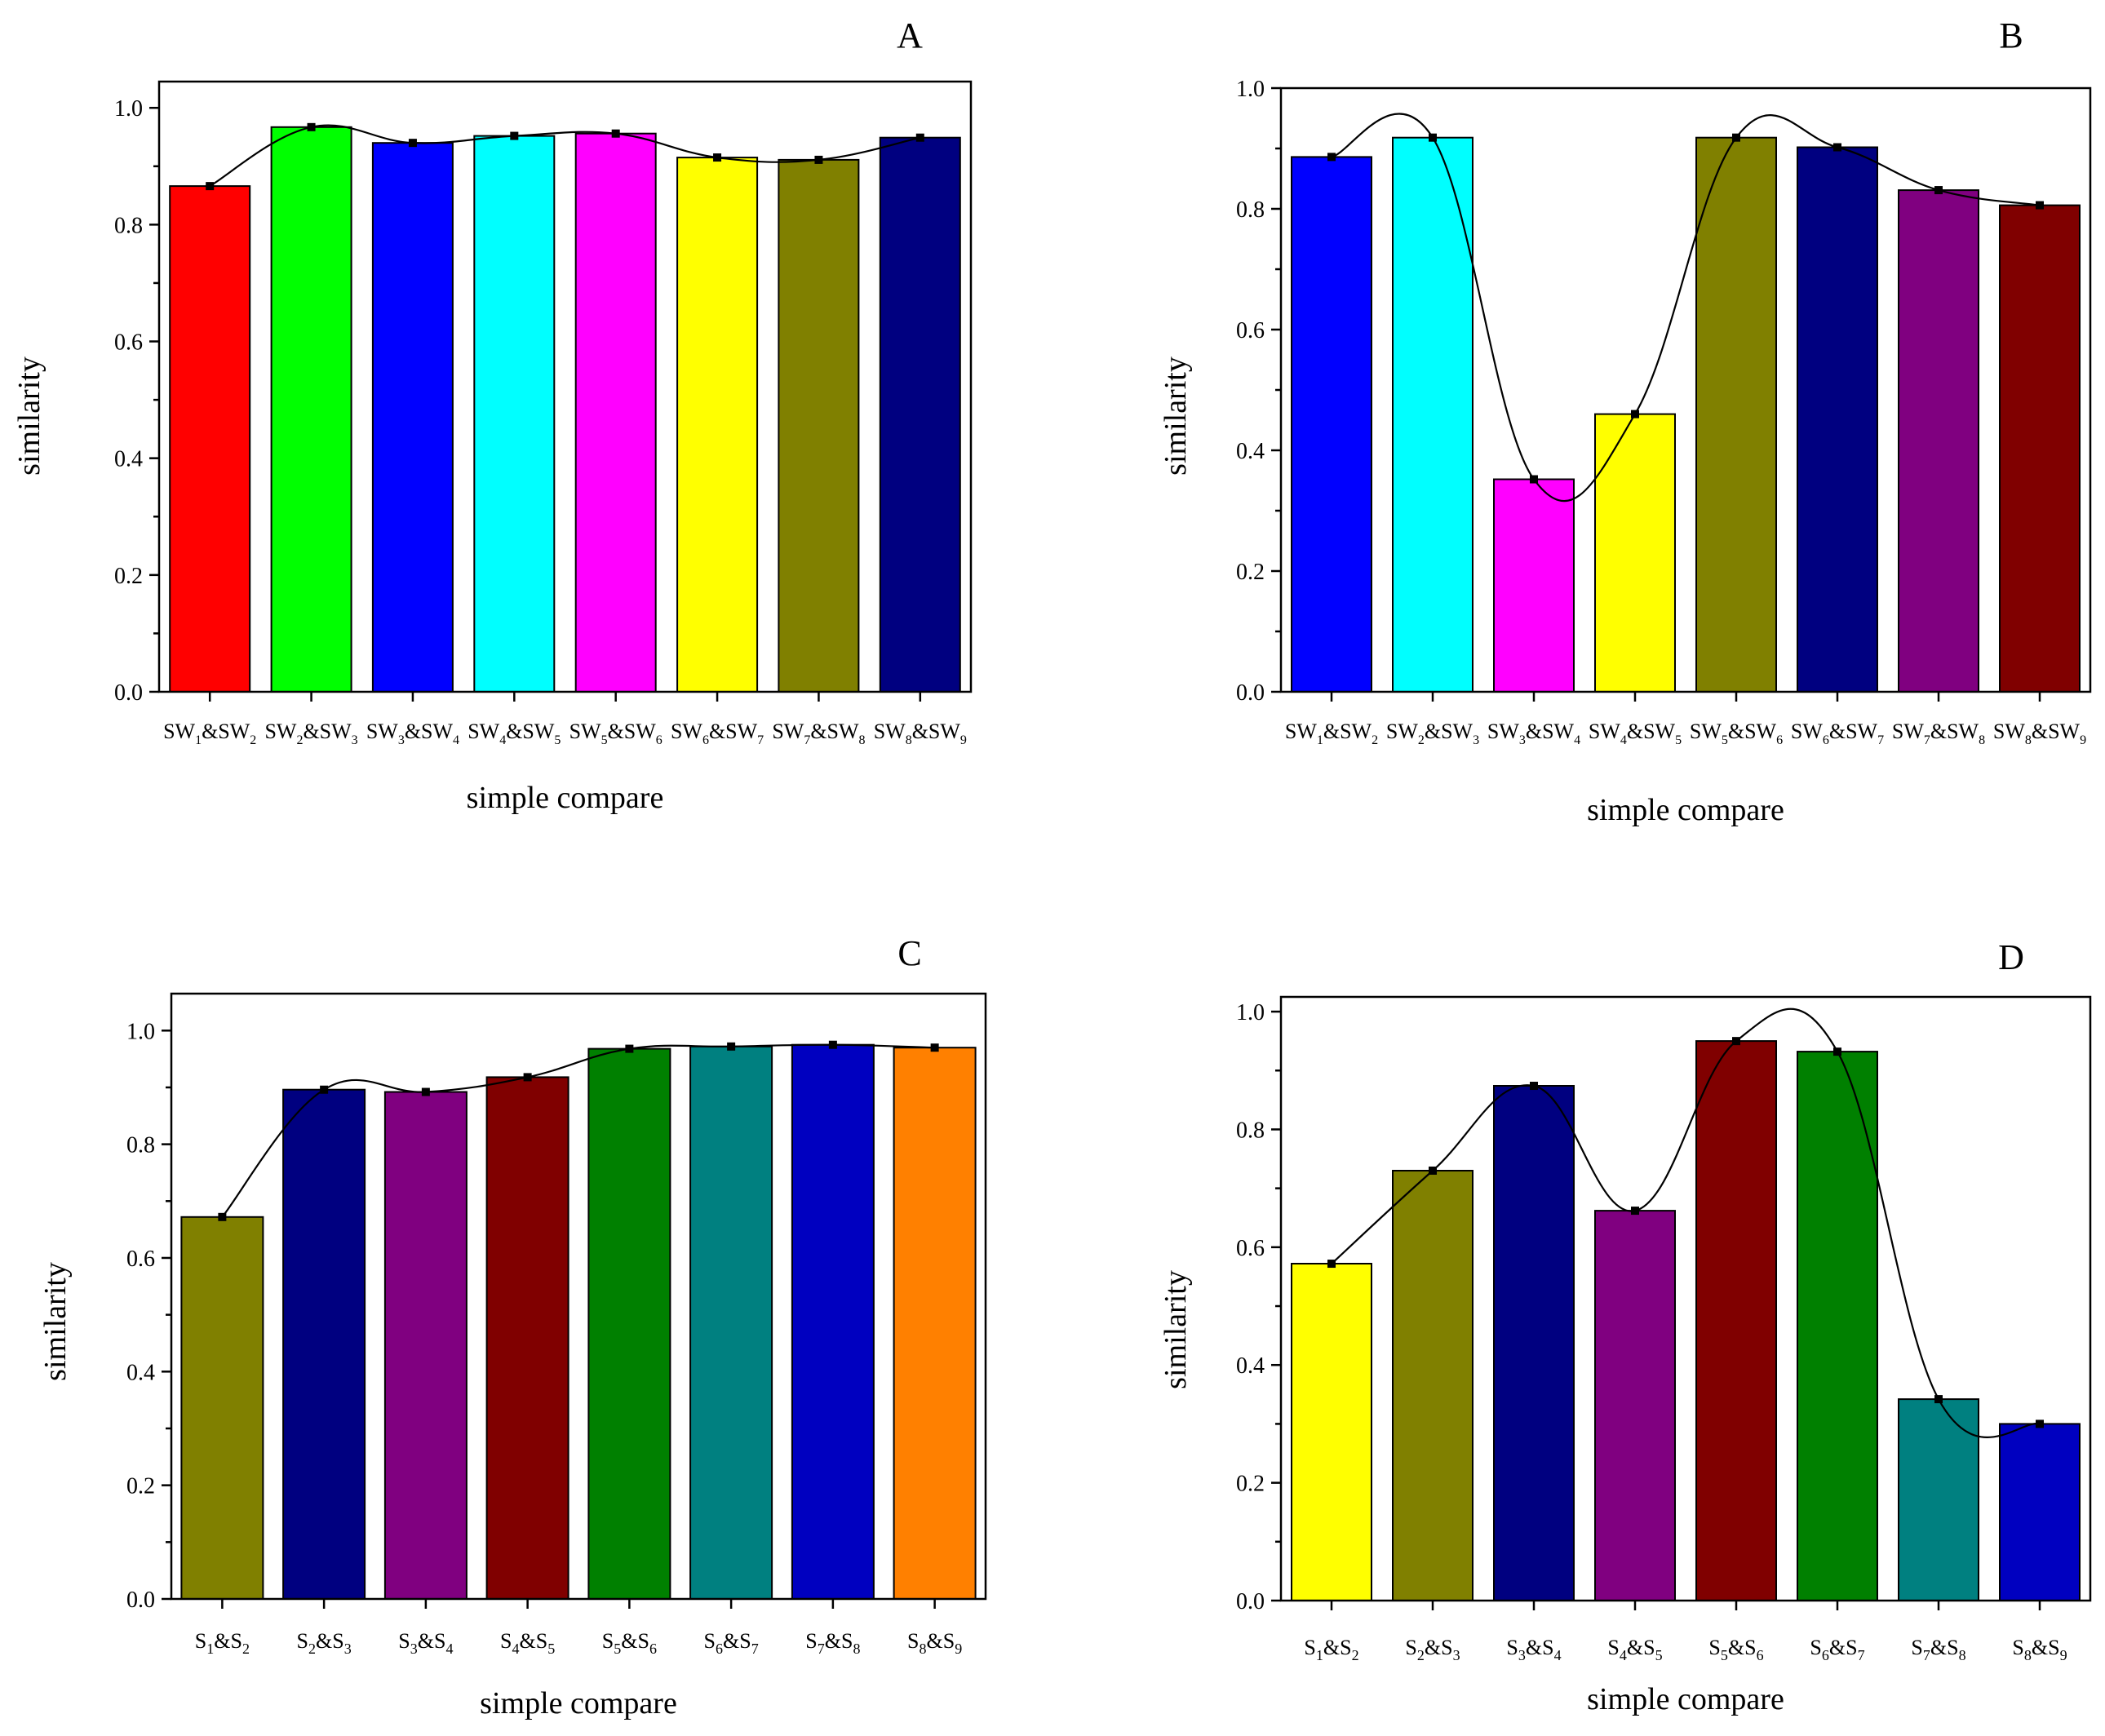 The image size is (2105, 1736). What do you see at coordinates (910, 35) in the screenshot?
I see `panel-label: A` at bounding box center [910, 35].